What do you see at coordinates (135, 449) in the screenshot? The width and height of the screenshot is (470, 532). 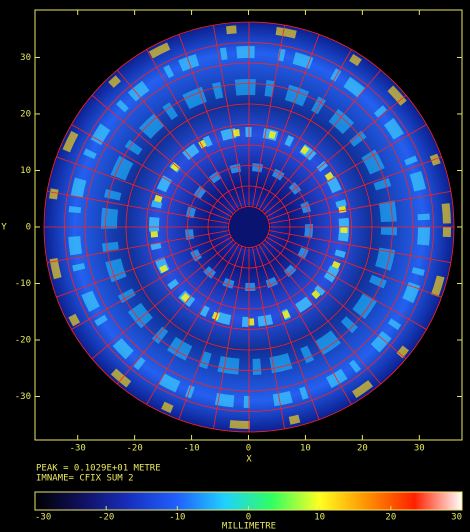 I see `x-tick-label: -20` at bounding box center [135, 449].